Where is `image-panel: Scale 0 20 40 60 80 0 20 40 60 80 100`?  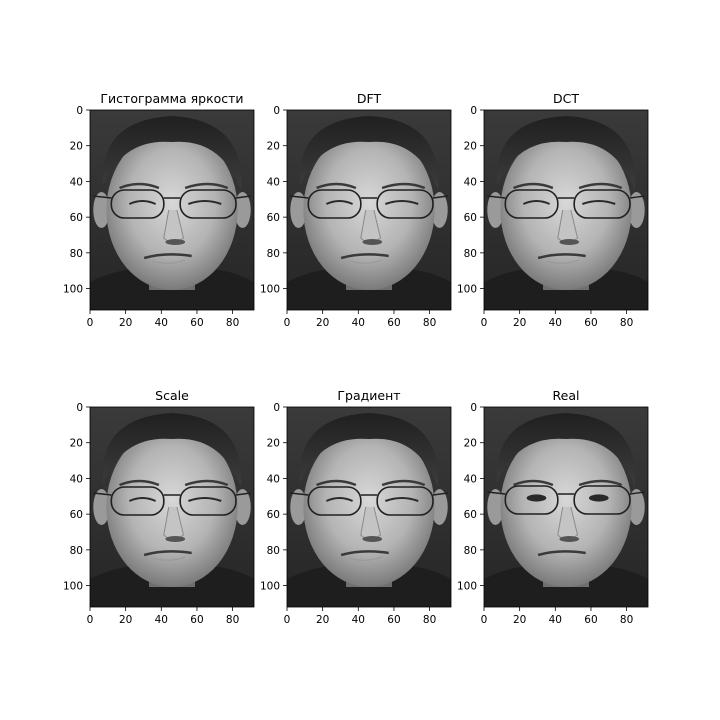 image-panel: Scale 0 20 40 60 80 0 20 40 60 80 100 is located at coordinates (159, 507).